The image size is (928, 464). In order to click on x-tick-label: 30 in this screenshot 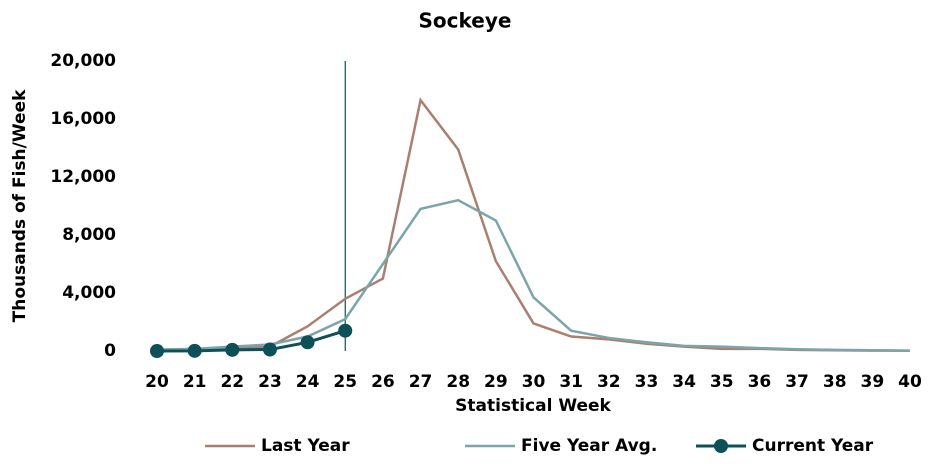, I will do `click(534, 382)`.